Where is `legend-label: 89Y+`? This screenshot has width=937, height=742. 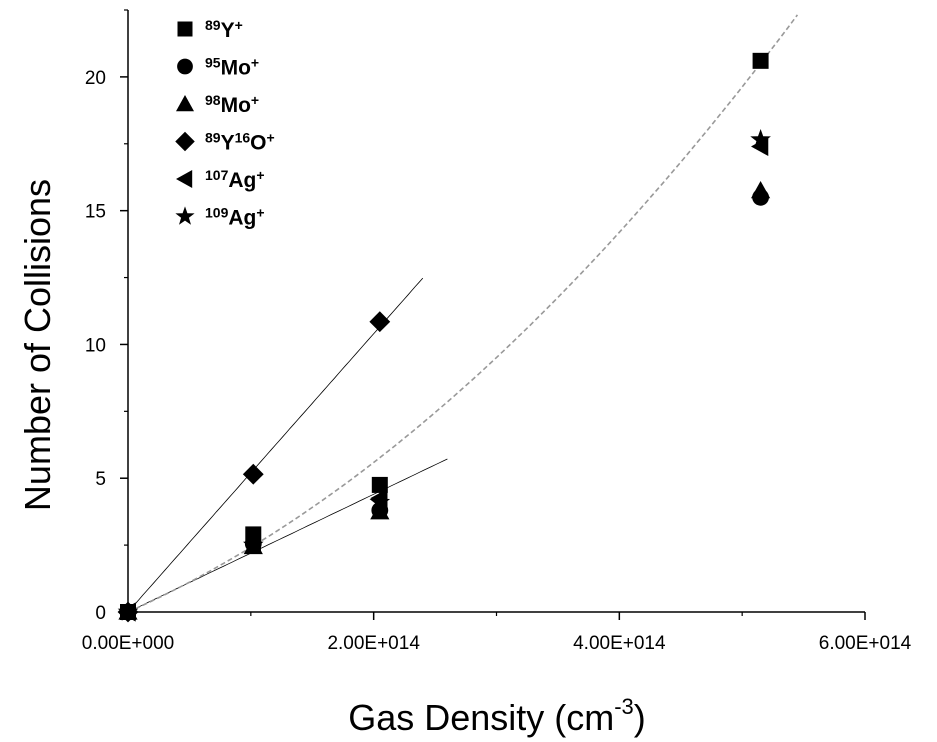
legend-label: 89Y+ is located at coordinates (224, 29).